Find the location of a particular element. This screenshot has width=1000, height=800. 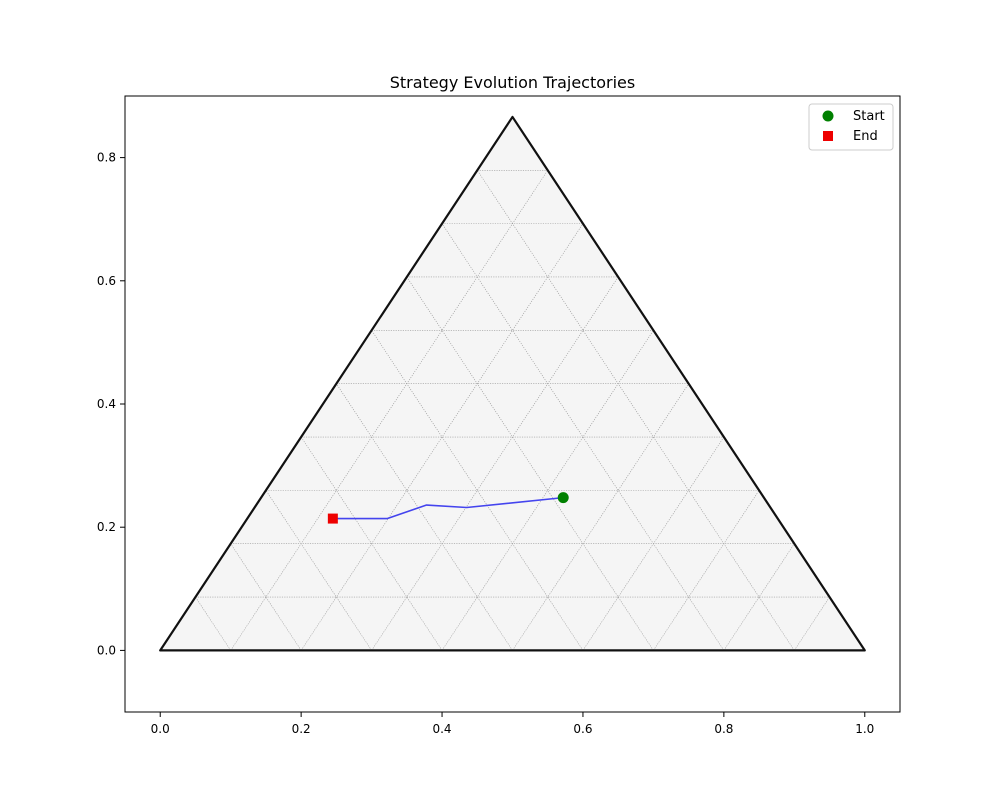

y-axis: 0.0 0.2 0.4 0.6 0.8 is located at coordinates (111, 404).